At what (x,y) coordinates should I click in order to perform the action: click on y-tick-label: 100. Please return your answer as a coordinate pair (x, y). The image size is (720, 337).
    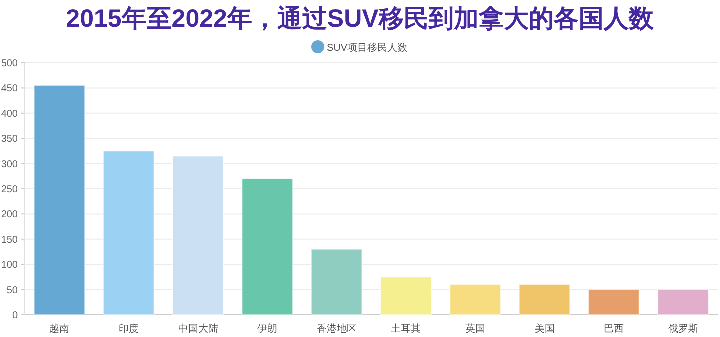
    Looking at the image, I should click on (9, 266).